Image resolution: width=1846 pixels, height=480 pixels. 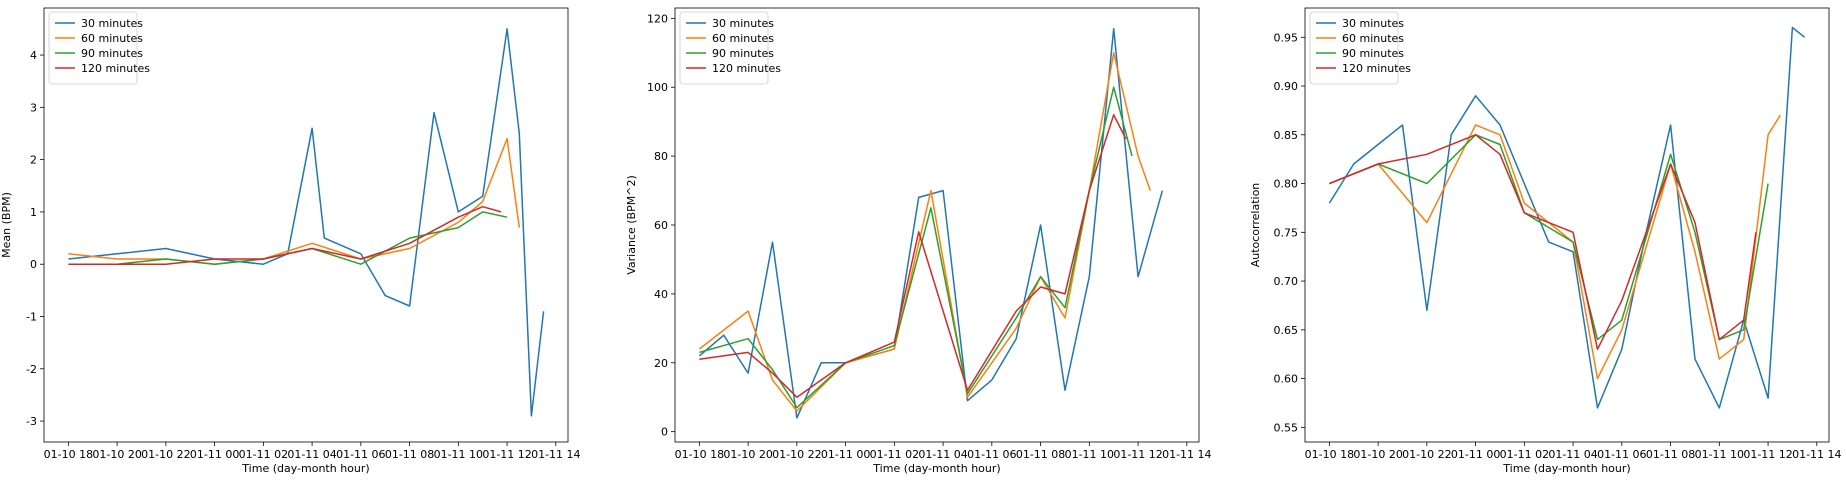 I want to click on y-axis-label: Variance (BPM^2), so click(x=631, y=224).